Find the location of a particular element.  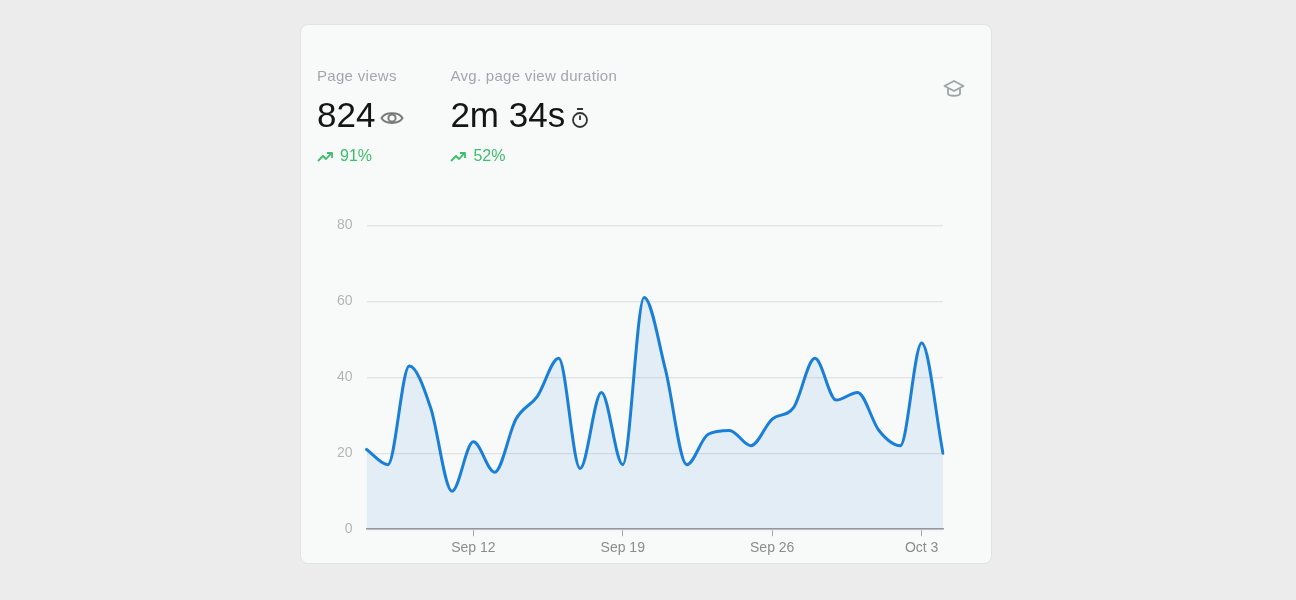

text: Page views is located at coordinates (357, 76).